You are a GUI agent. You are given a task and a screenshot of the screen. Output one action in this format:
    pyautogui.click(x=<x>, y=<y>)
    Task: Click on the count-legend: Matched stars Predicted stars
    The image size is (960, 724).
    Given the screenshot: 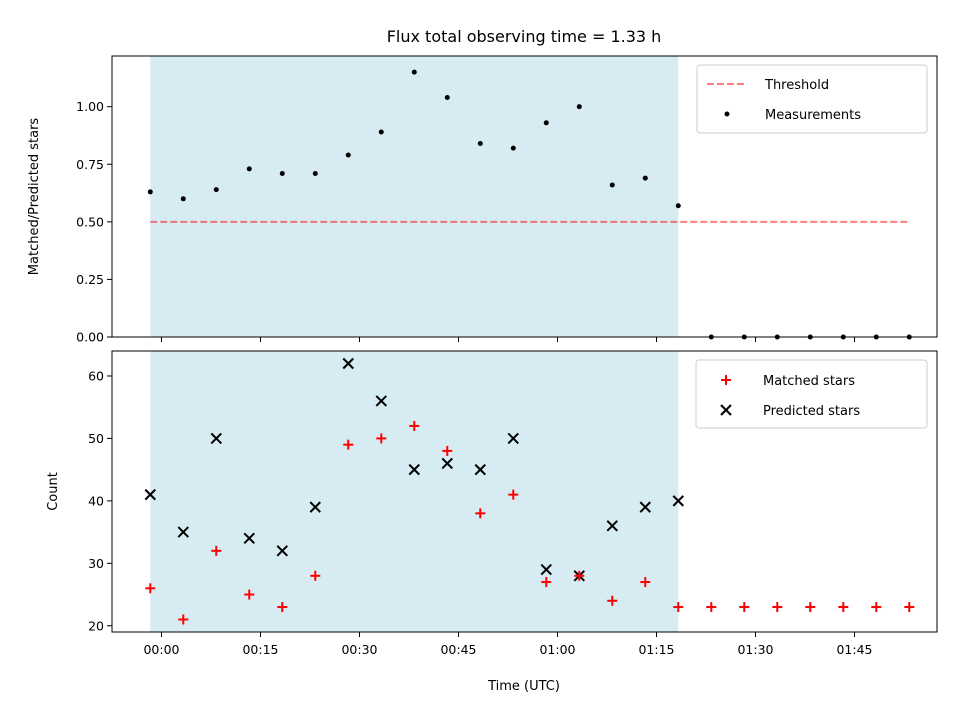 What is the action you would take?
    pyautogui.click(x=811, y=394)
    